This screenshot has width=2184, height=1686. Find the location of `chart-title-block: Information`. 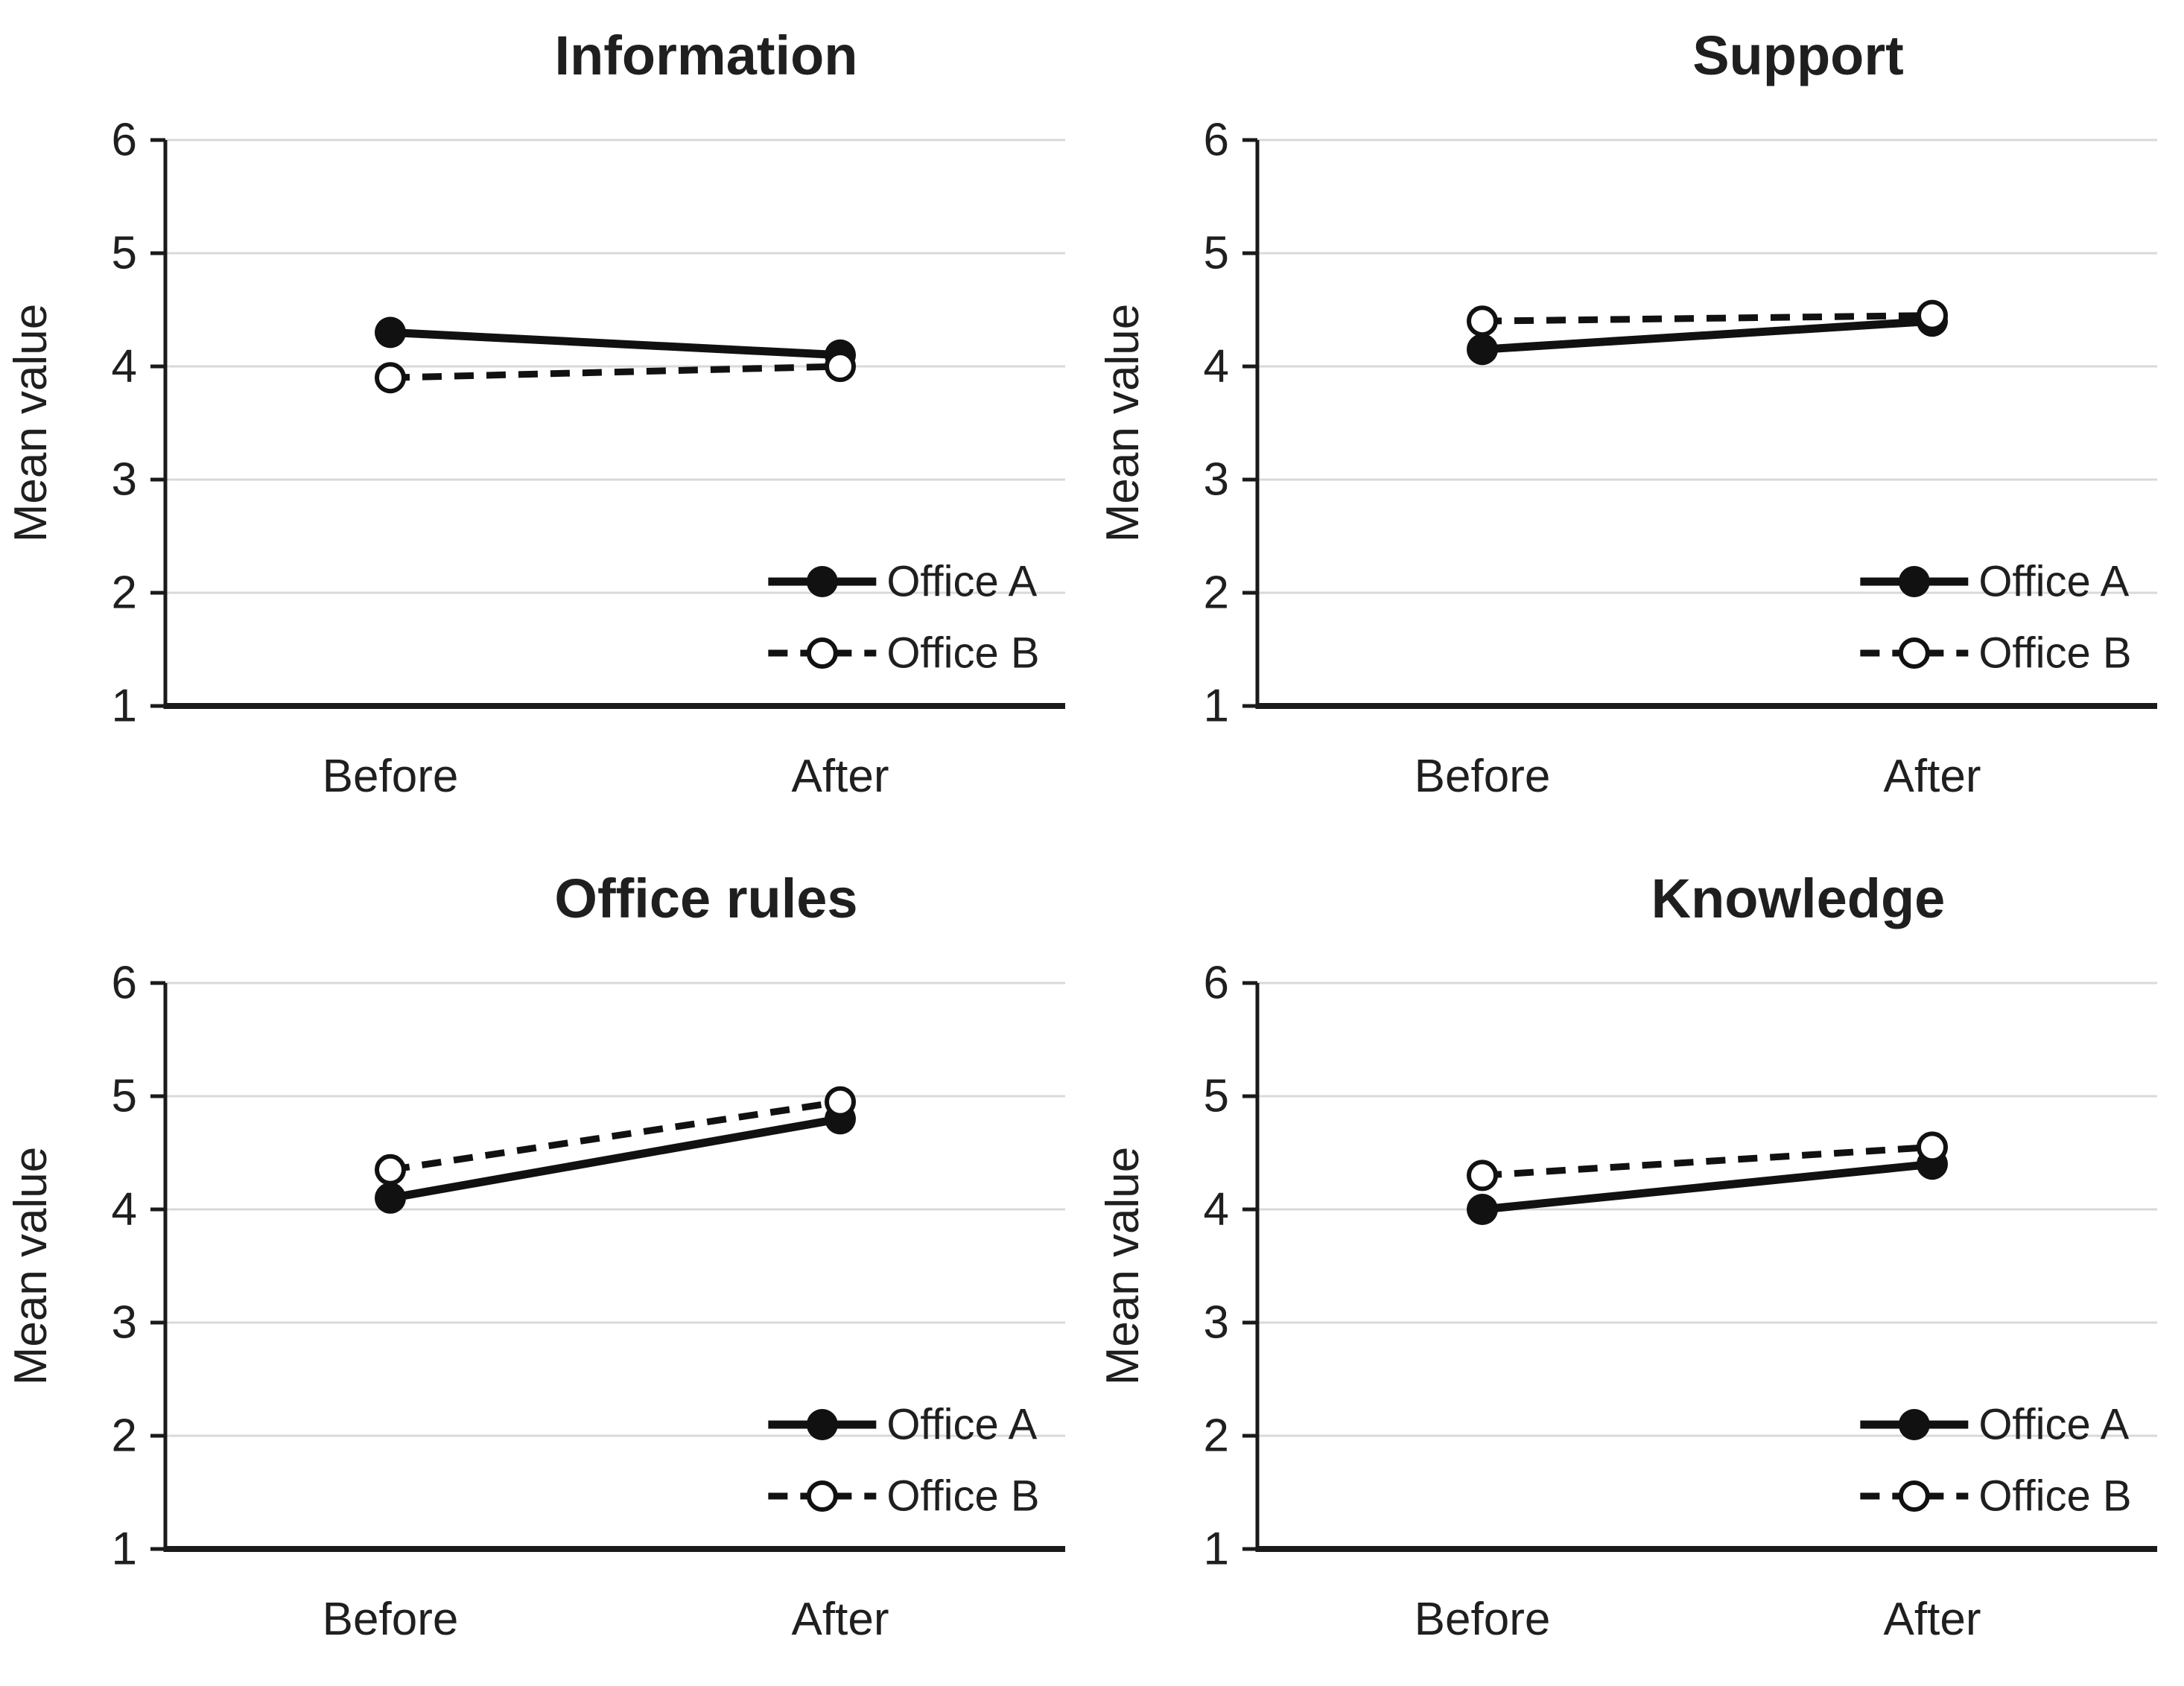

chart-title-block: Information is located at coordinates (546, 55).